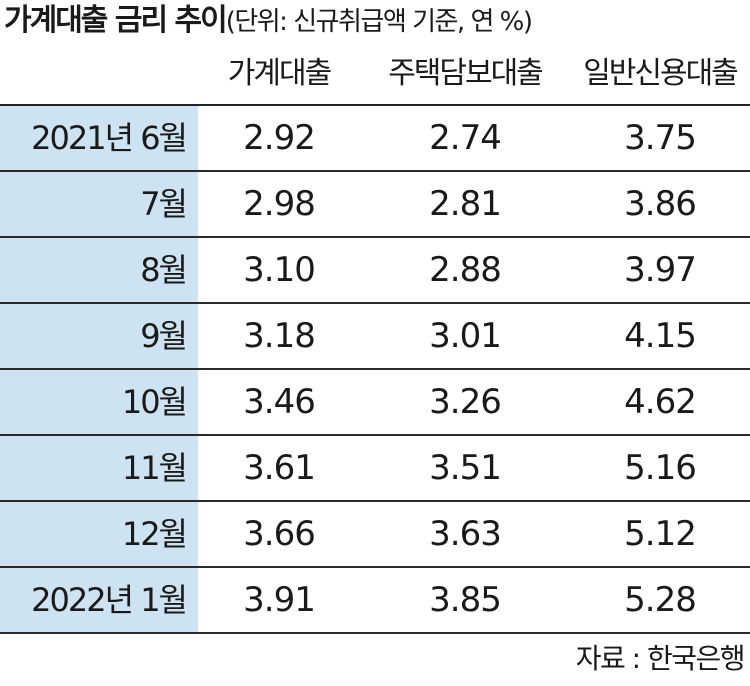 The width and height of the screenshot is (750, 686). Describe the element at coordinates (279, 534) in the screenshot. I see `cell-household-loans: 3.66` at that location.